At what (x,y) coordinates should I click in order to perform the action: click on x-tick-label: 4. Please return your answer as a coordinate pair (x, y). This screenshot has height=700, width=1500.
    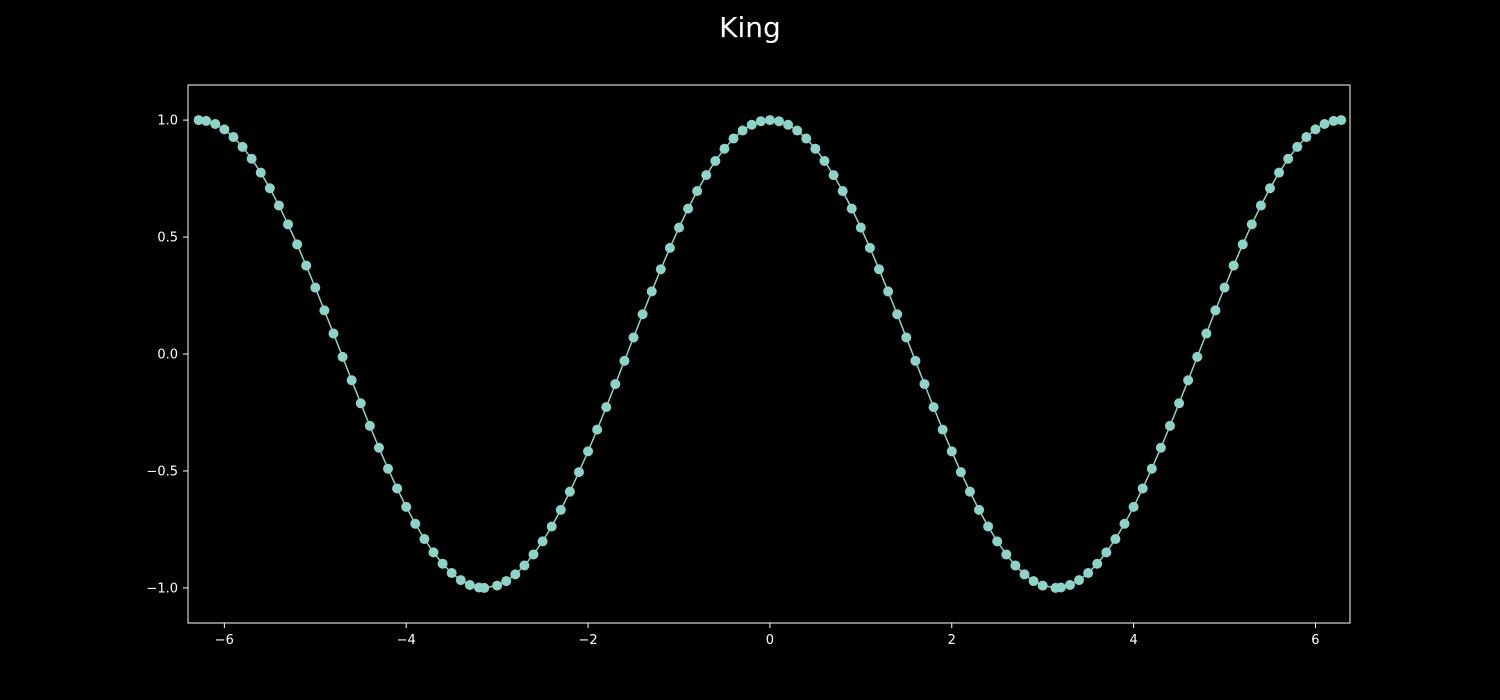
    Looking at the image, I should click on (1133, 640).